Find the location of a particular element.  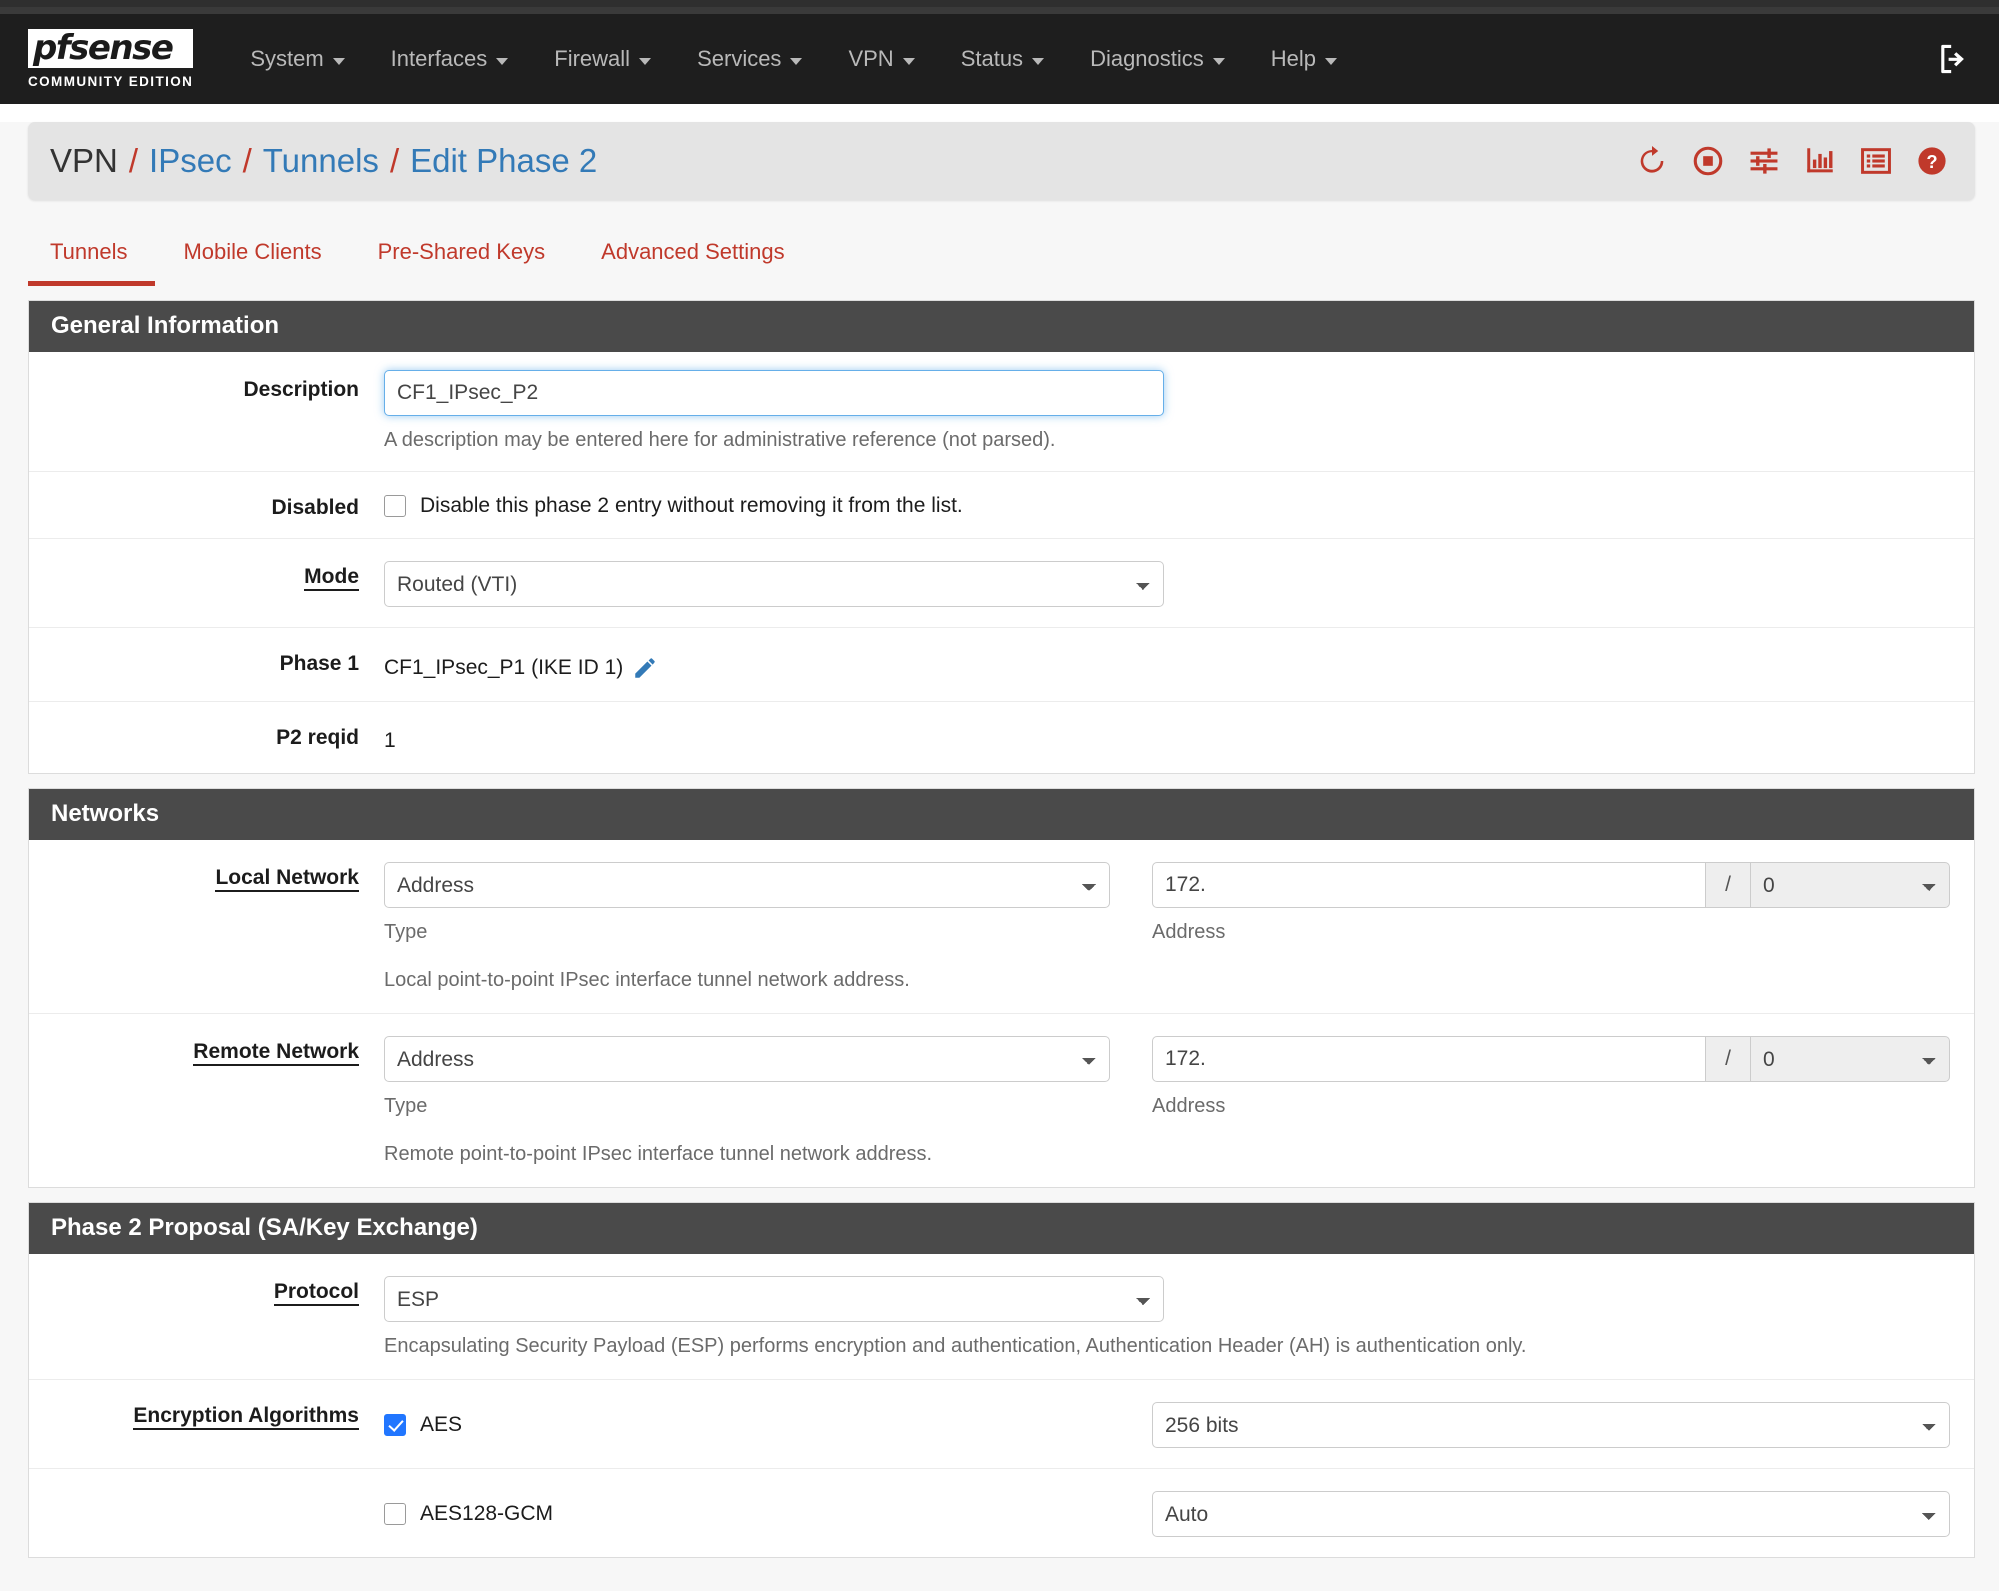

brand-name: pfsense is located at coordinates (111, 48).